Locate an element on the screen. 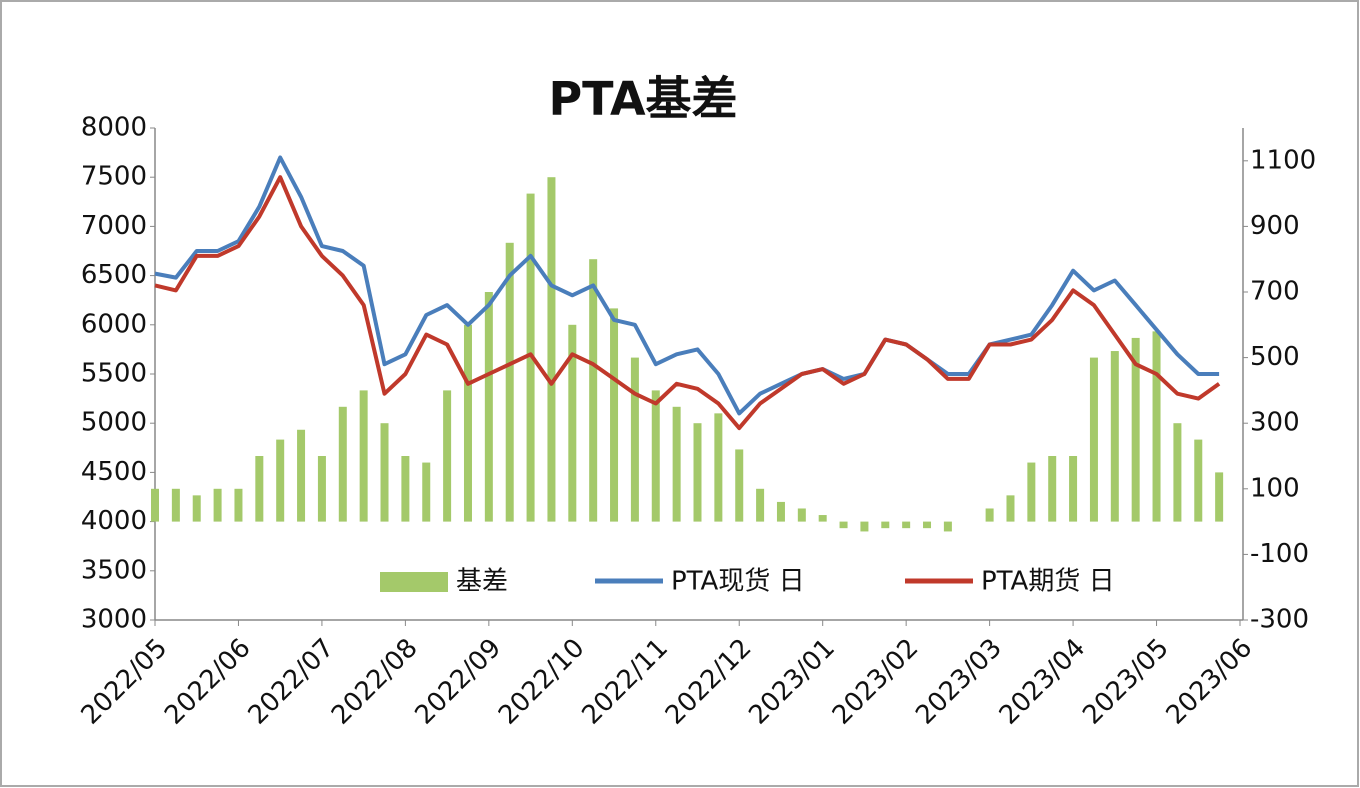  legend-label: PTA期货 日 is located at coordinates (1048, 582).